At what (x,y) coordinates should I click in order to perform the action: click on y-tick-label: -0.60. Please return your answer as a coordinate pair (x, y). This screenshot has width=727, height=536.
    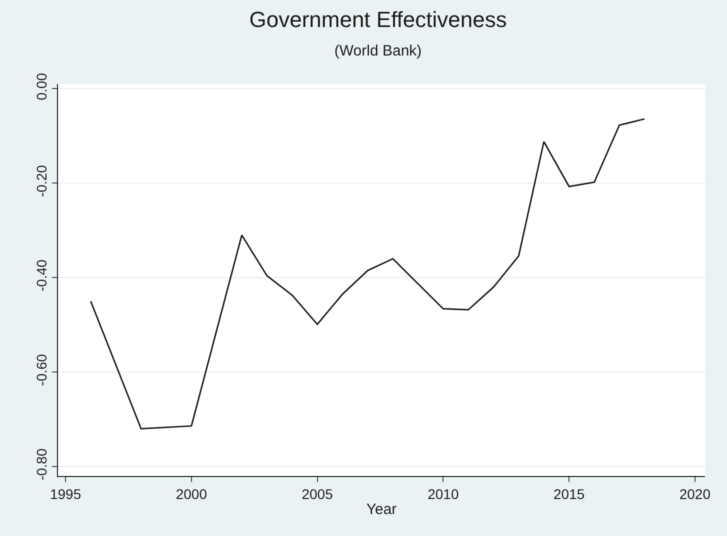
    Looking at the image, I should click on (41, 370).